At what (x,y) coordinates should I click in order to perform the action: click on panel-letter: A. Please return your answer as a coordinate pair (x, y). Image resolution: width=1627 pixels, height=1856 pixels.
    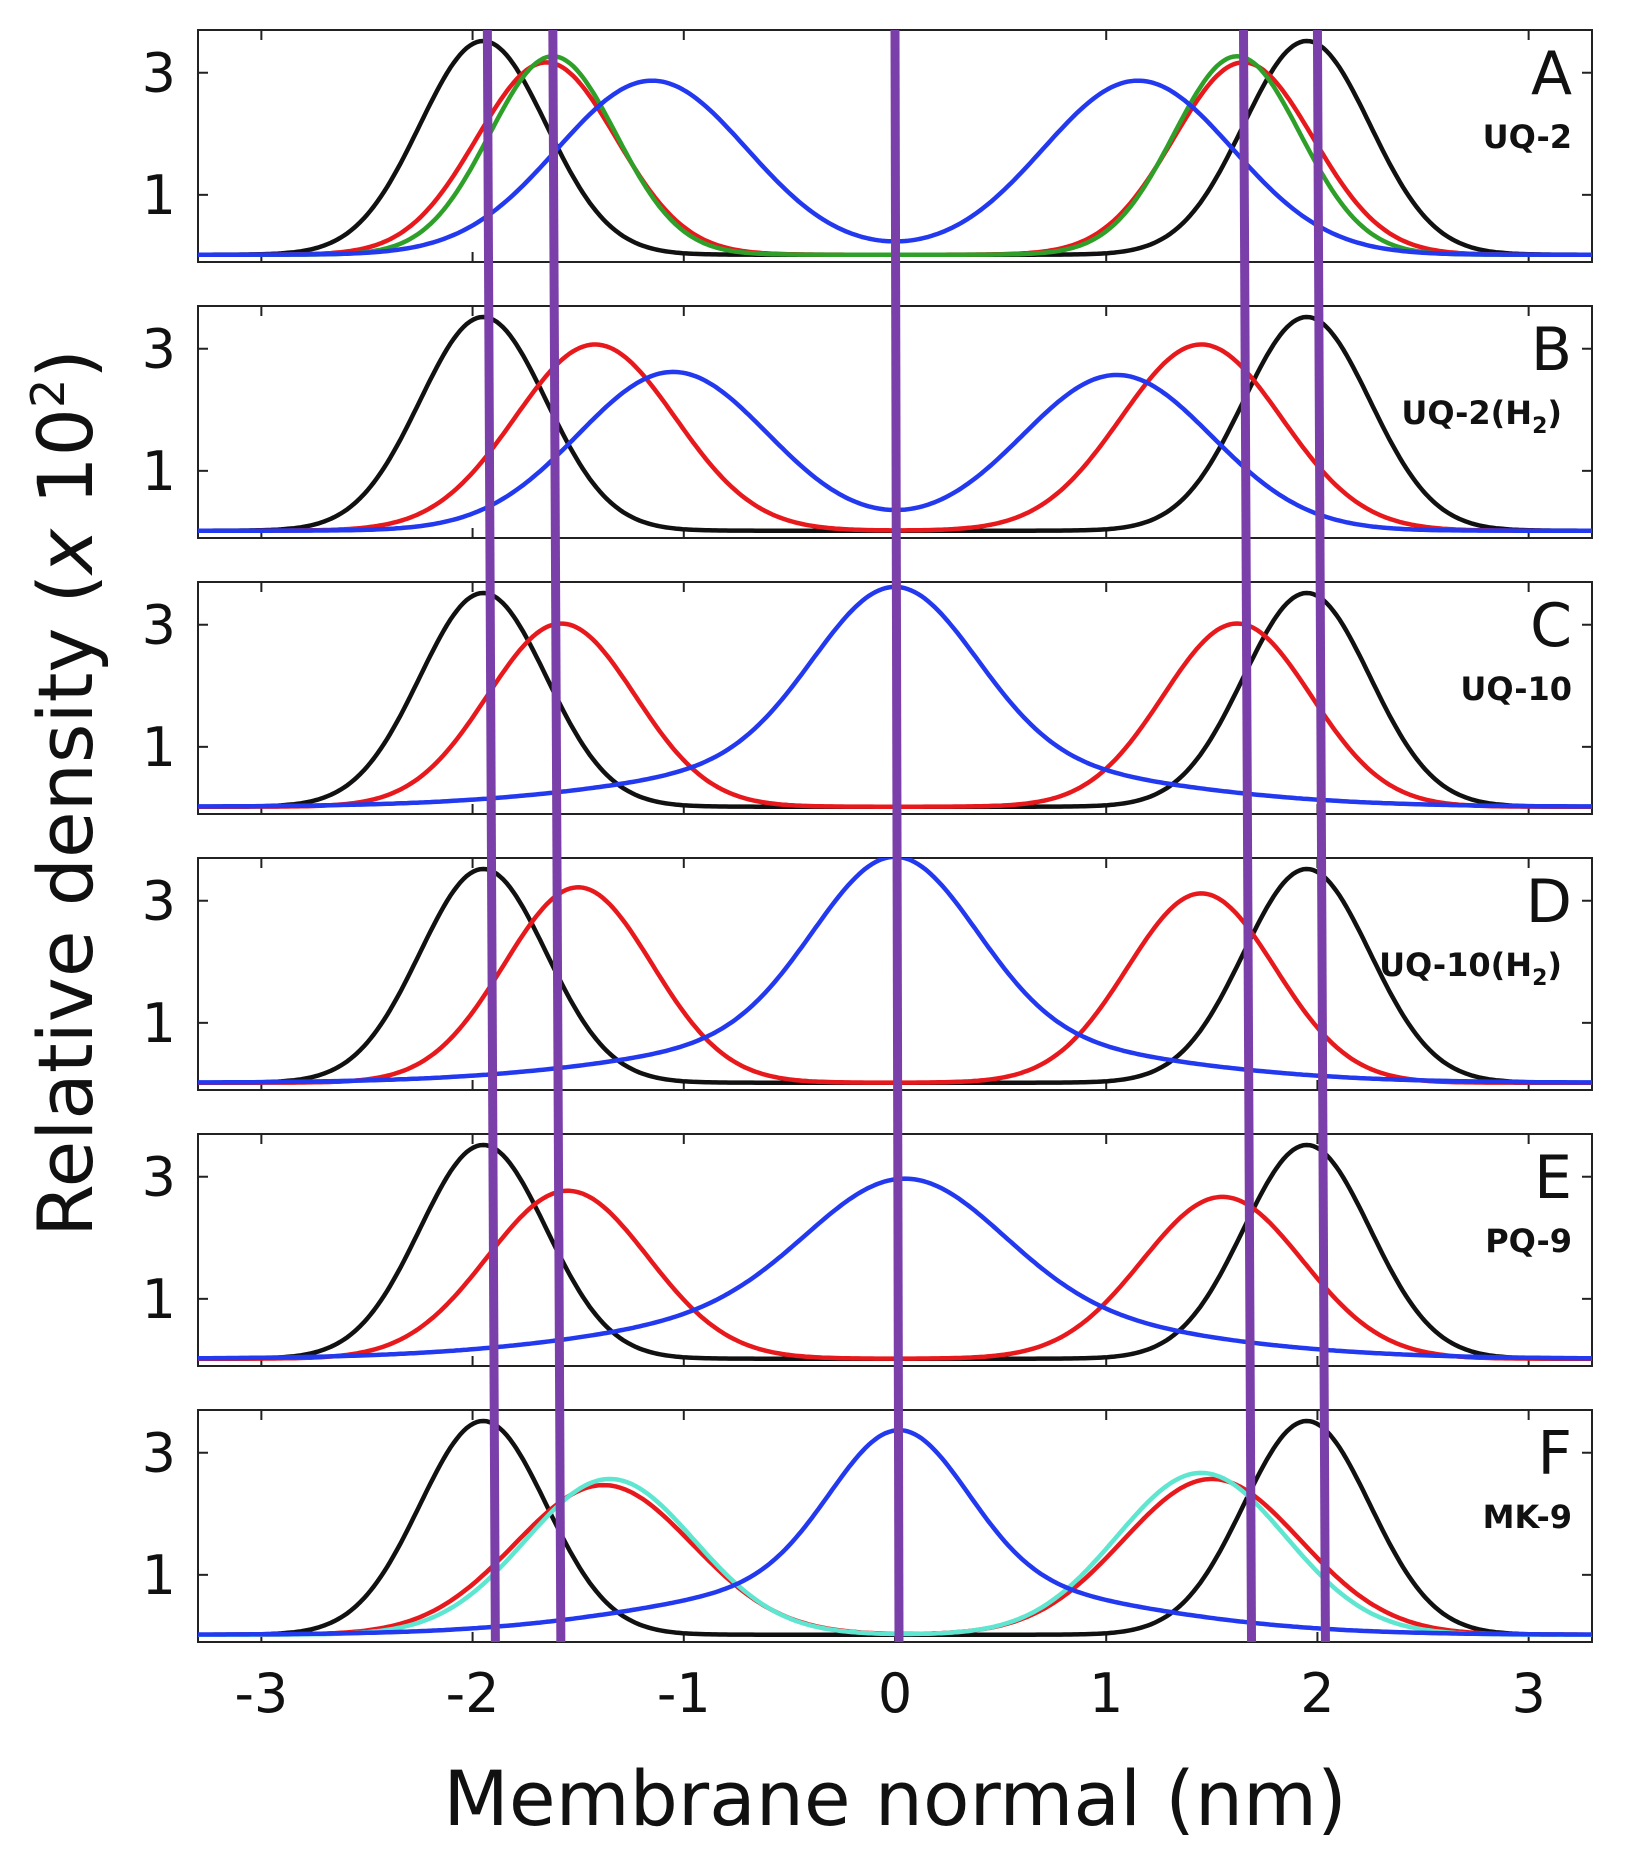
    Looking at the image, I should click on (1551, 74).